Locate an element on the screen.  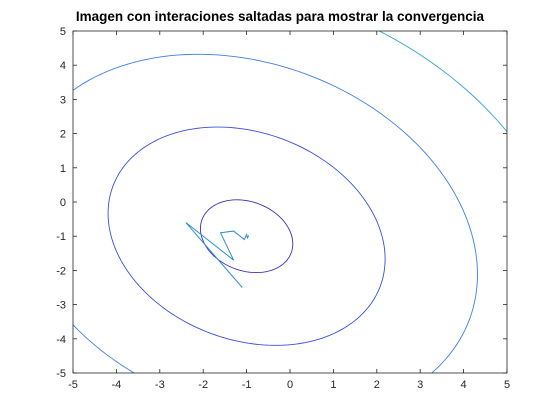
x-tick-label: -4 is located at coordinates (117, 385).